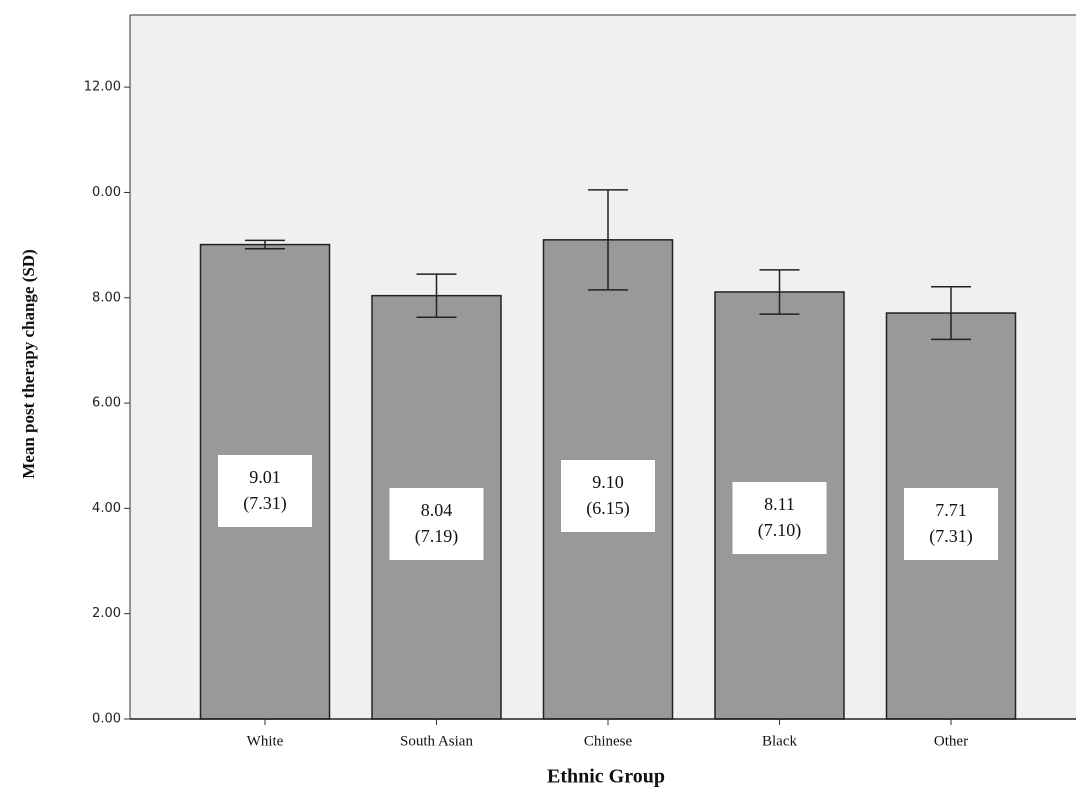 The image size is (1076, 805). Describe the element at coordinates (606, 777) in the screenshot. I see `x-axis-title: Ethnic Group` at that location.